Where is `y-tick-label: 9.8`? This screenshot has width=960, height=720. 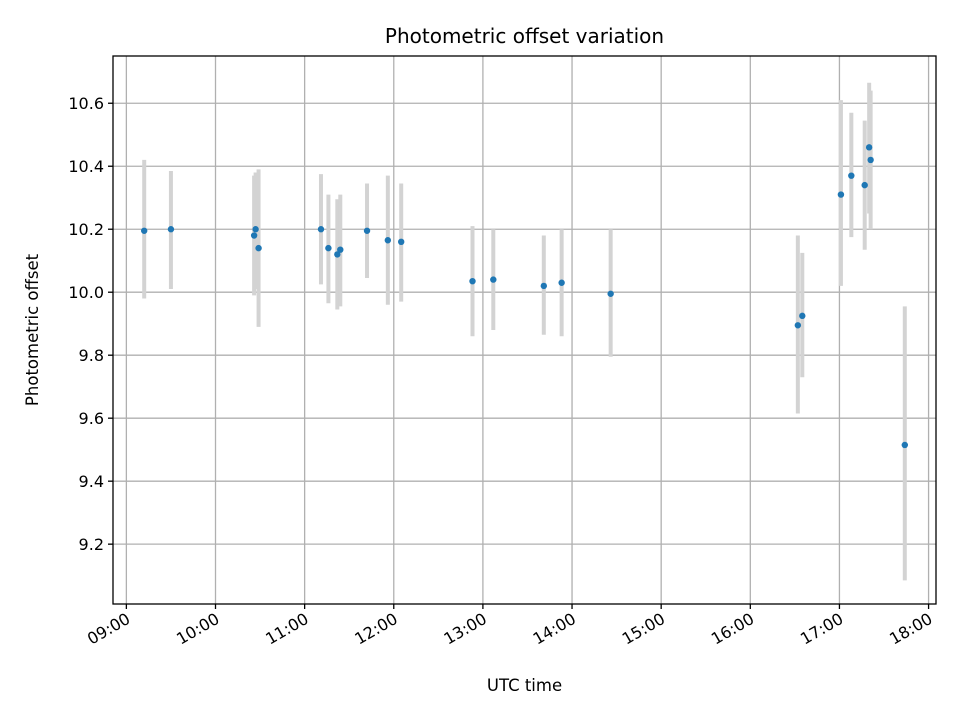 y-tick-label: 9.8 is located at coordinates (91, 355).